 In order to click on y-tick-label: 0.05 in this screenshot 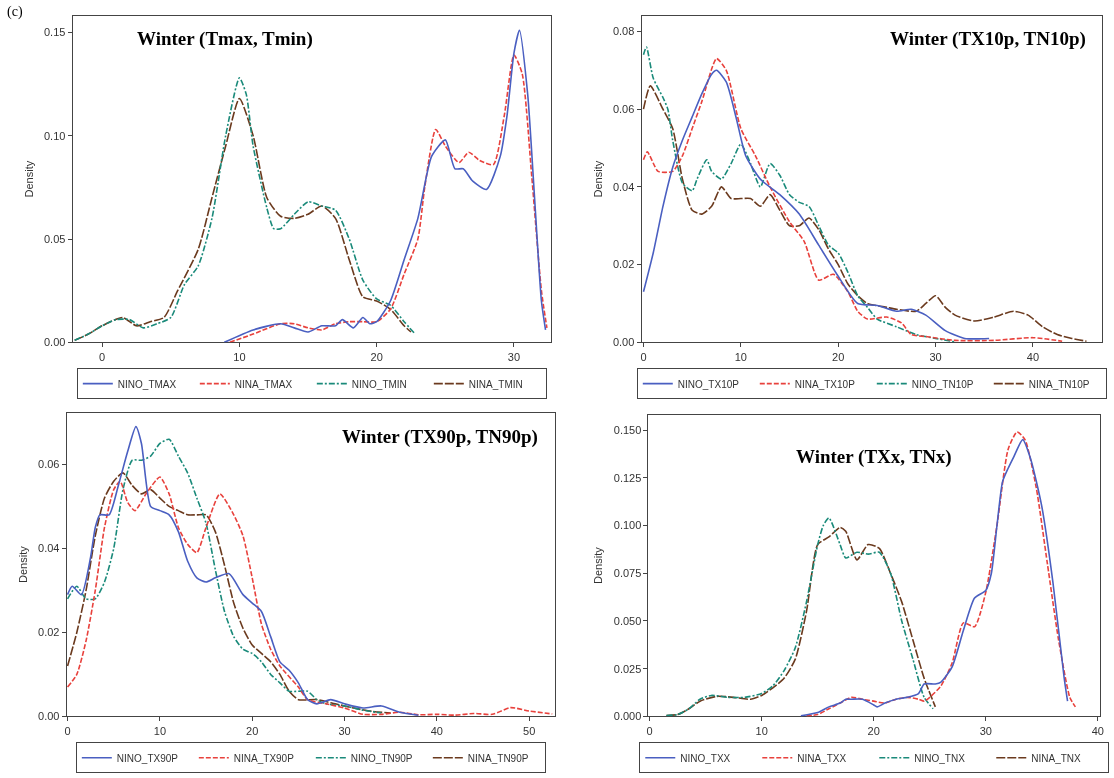, I will do `click(55, 238)`.